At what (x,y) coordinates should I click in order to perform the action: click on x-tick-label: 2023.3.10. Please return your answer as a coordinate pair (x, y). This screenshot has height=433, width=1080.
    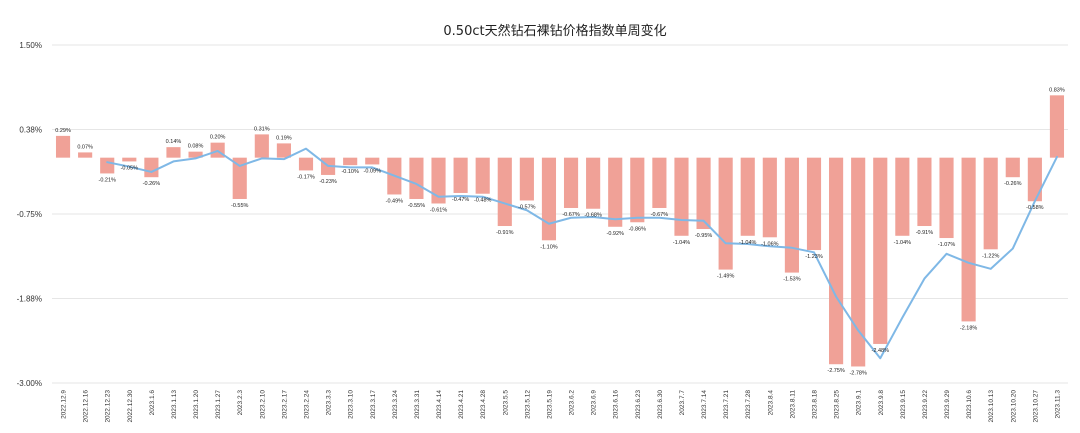
    Looking at the image, I should click on (351, 404).